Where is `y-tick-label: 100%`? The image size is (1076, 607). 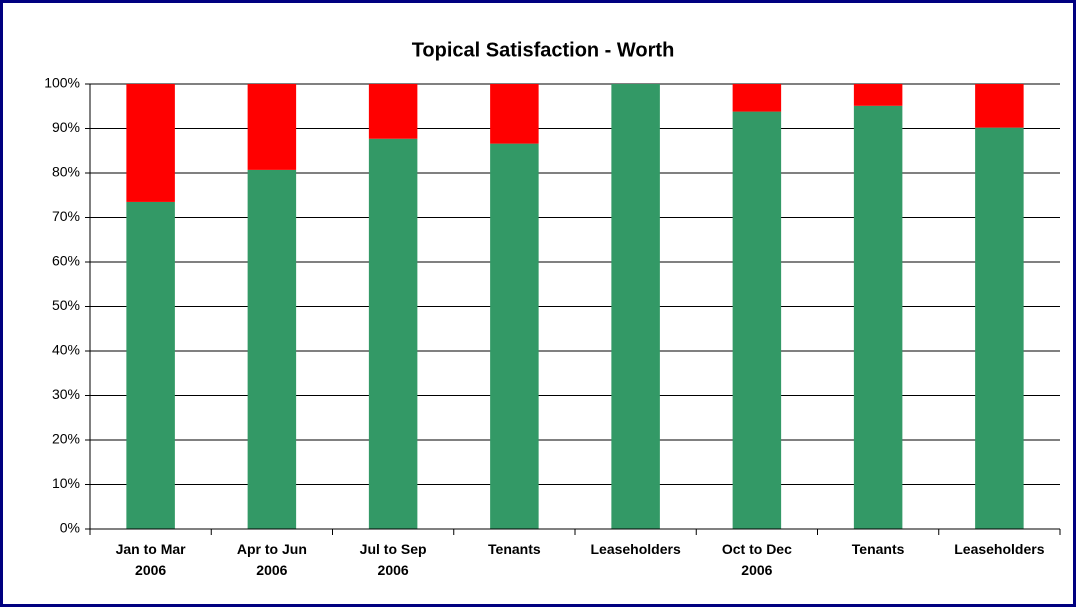
y-tick-label: 100% is located at coordinates (62, 83).